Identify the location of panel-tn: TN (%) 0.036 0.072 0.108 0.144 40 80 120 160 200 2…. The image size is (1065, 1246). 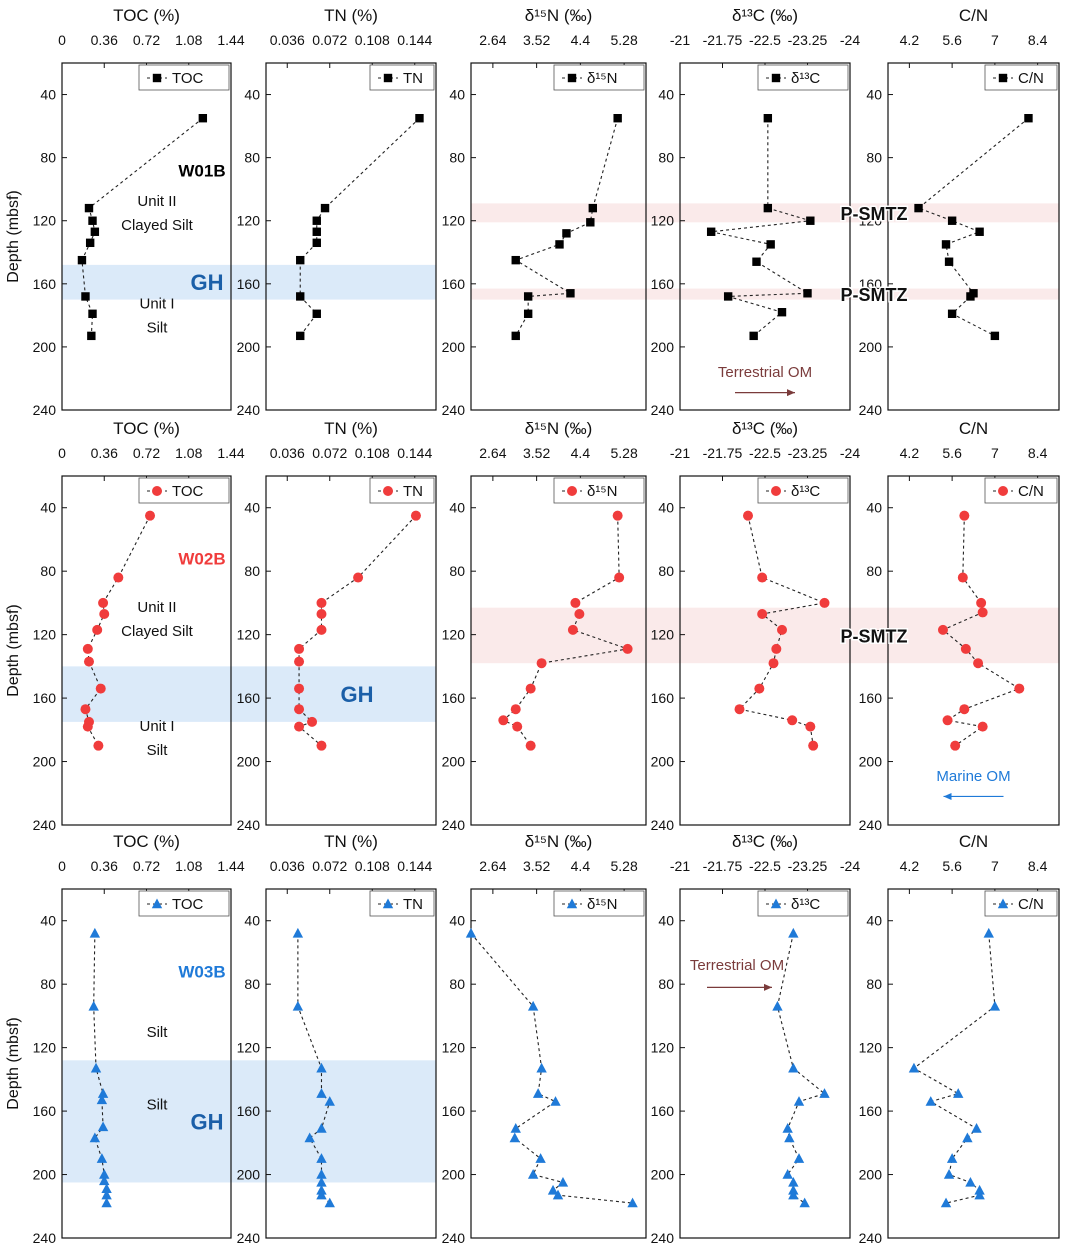
(337, 212).